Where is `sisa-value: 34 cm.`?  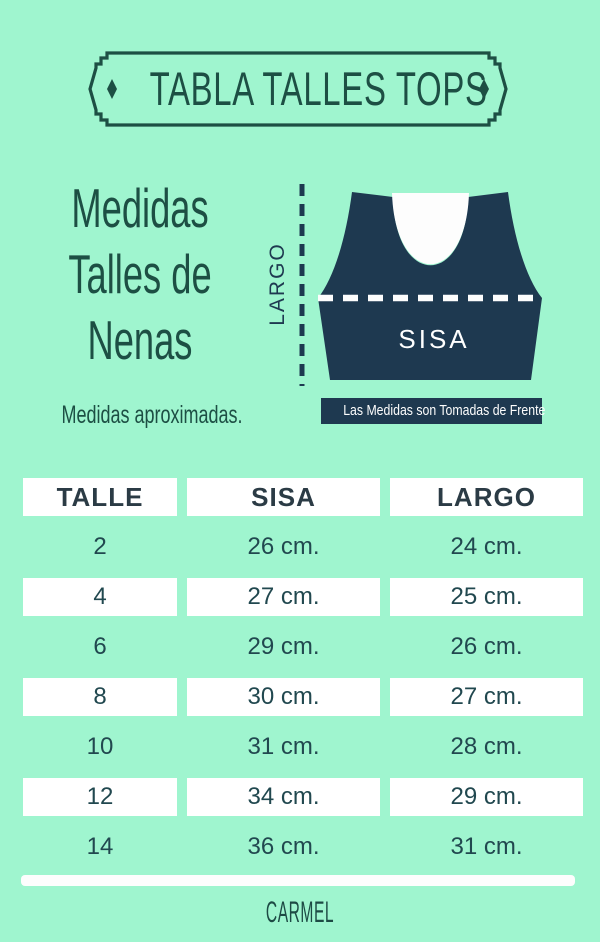
sisa-value: 34 cm. is located at coordinates (283, 797).